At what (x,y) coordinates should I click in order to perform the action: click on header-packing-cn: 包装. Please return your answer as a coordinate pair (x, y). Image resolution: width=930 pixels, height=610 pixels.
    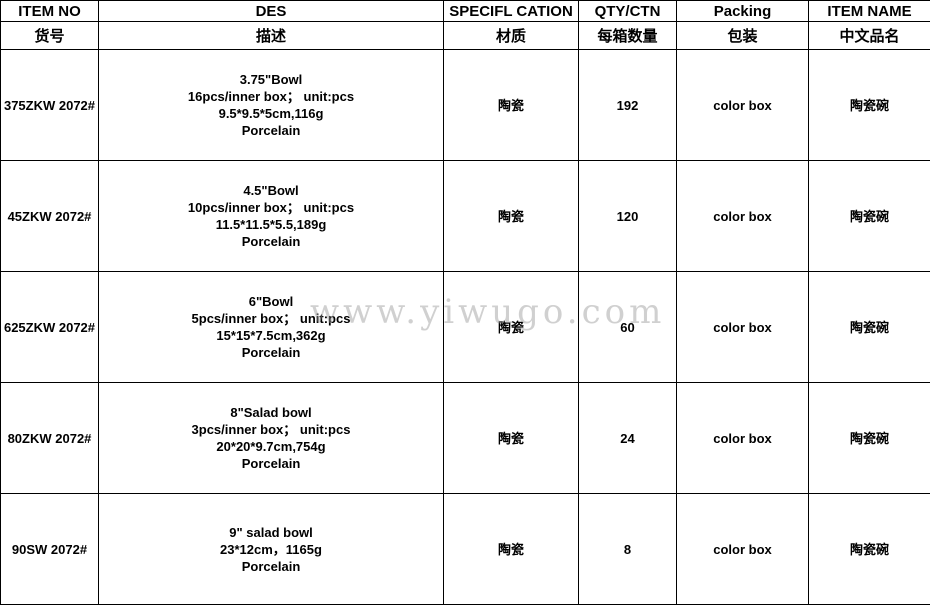
    Looking at the image, I should click on (742, 35).